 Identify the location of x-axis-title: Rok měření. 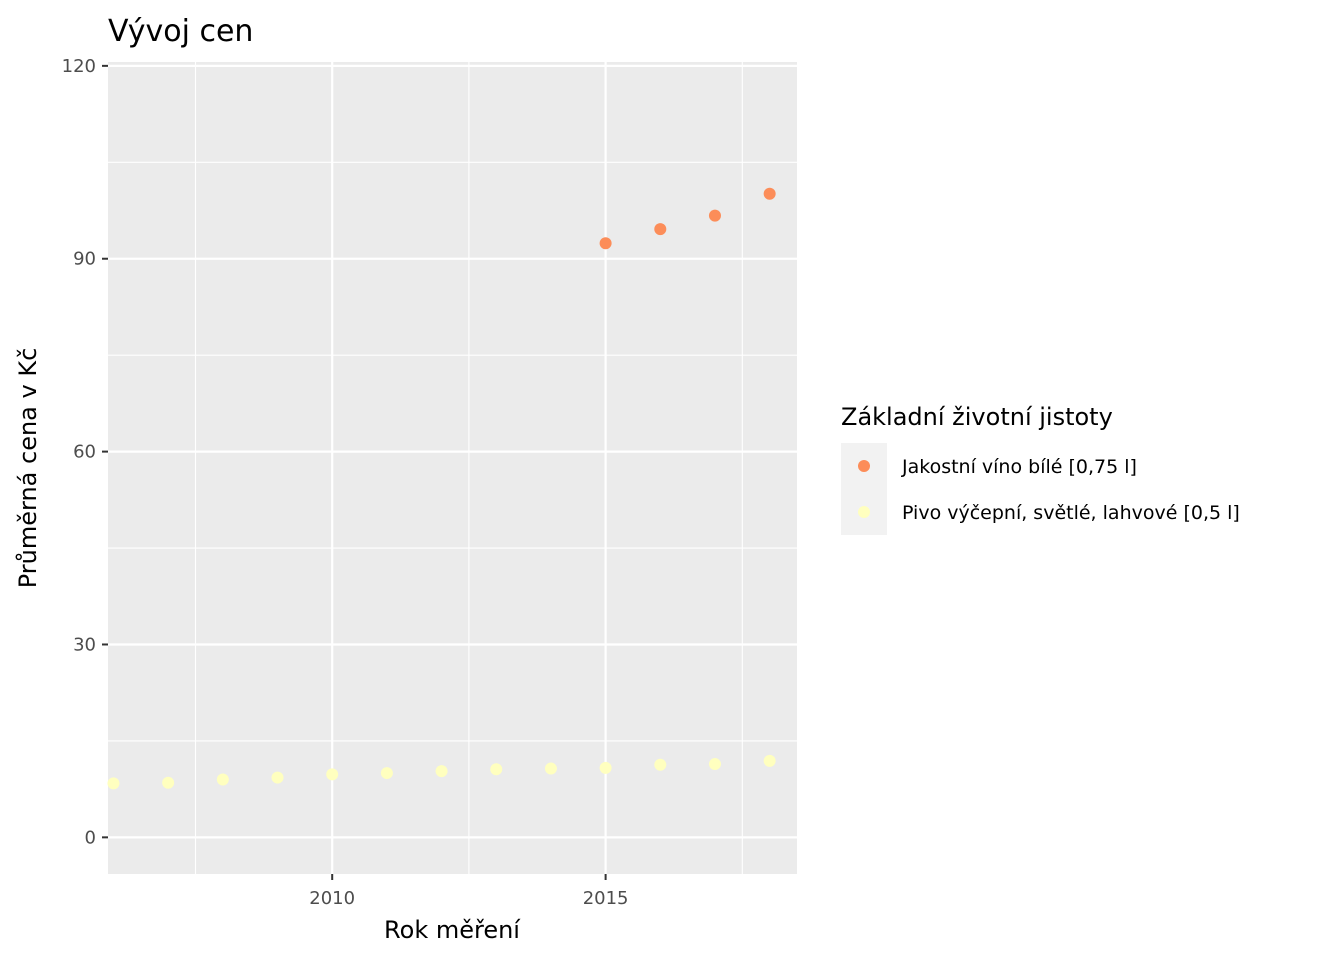
(452, 930).